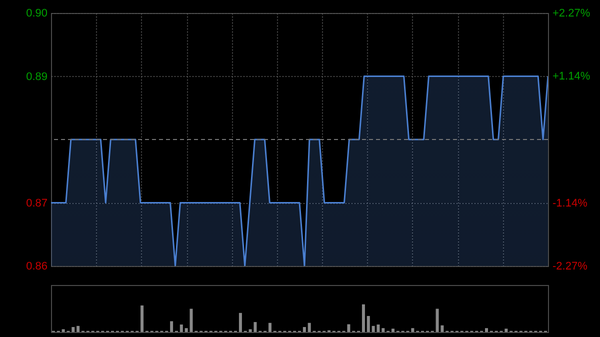 This screenshot has width=600, height=337. Describe the element at coordinates (37, 266) in the screenshot. I see `y-tick-label: 0.86` at that location.